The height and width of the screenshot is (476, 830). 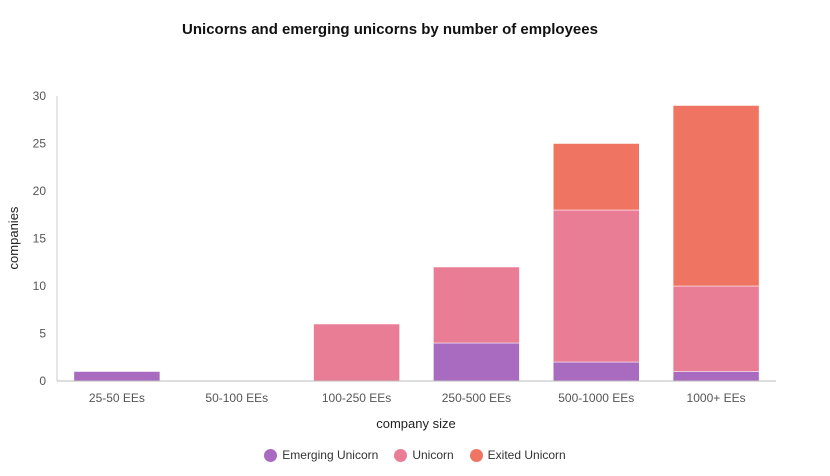 I want to click on y-axis-label: companies, so click(x=13, y=237).